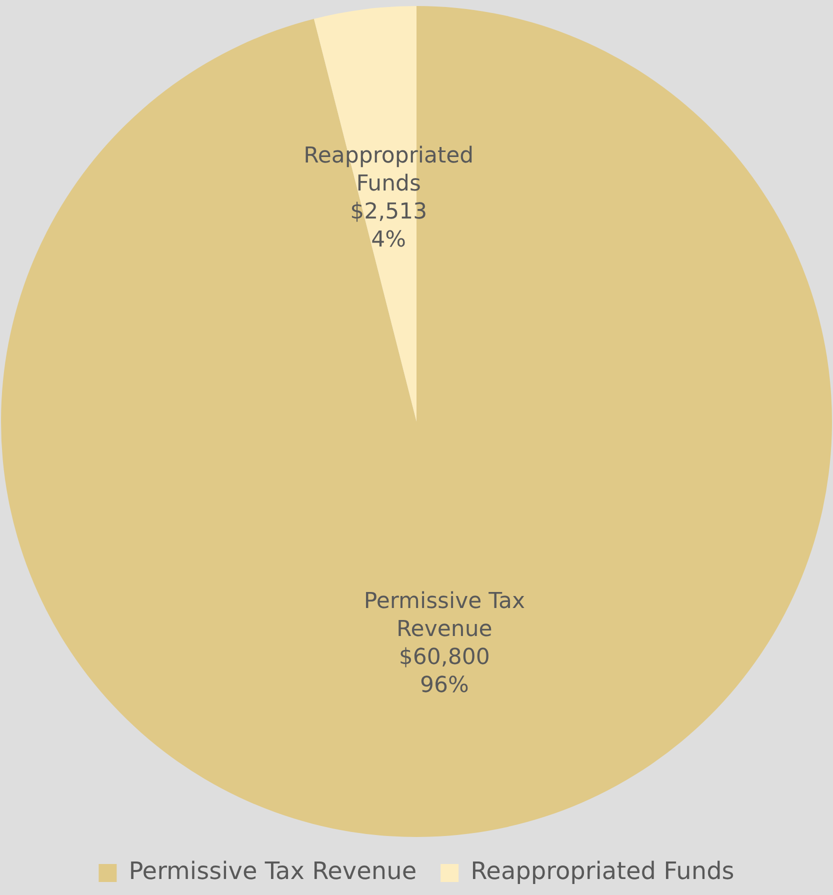 The image size is (833, 895). Describe the element at coordinates (272, 871) in the screenshot. I see `legend-label: Permissive Tax Revenue` at that location.